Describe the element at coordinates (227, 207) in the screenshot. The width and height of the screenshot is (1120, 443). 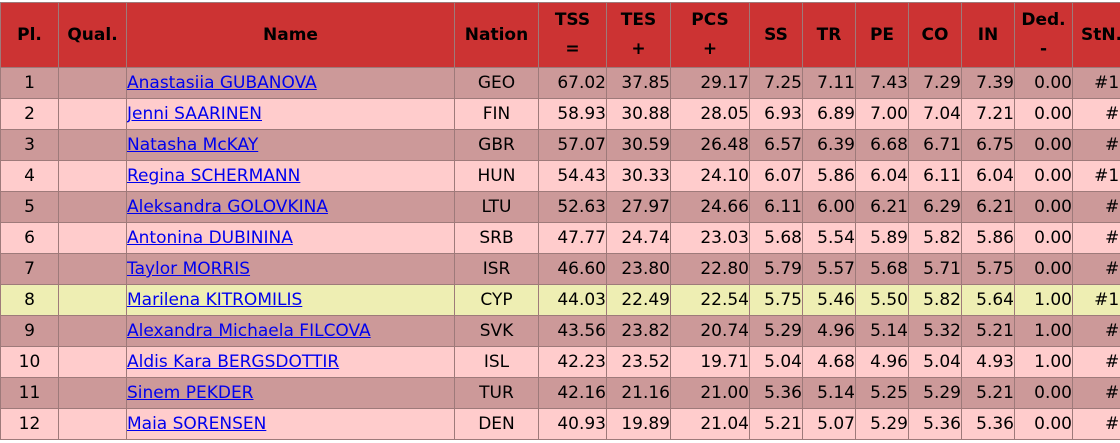
I see `skater-name-link: Aleksandra GOLOVKINA` at that location.